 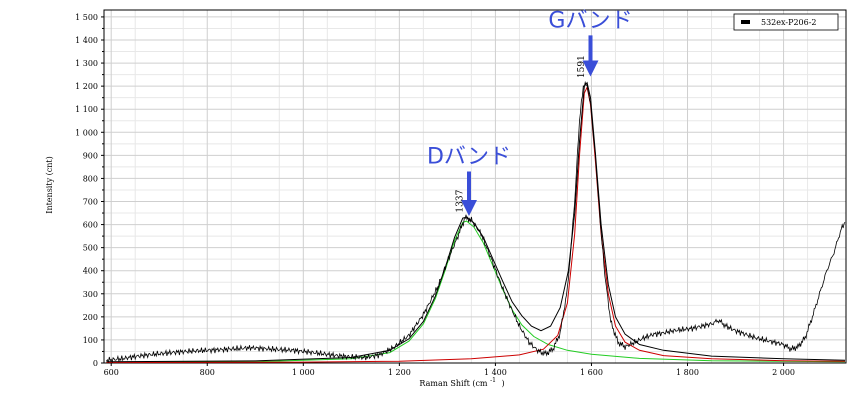 What do you see at coordinates (303, 372) in the screenshot?
I see `x-tick-label: 1 000` at bounding box center [303, 372].